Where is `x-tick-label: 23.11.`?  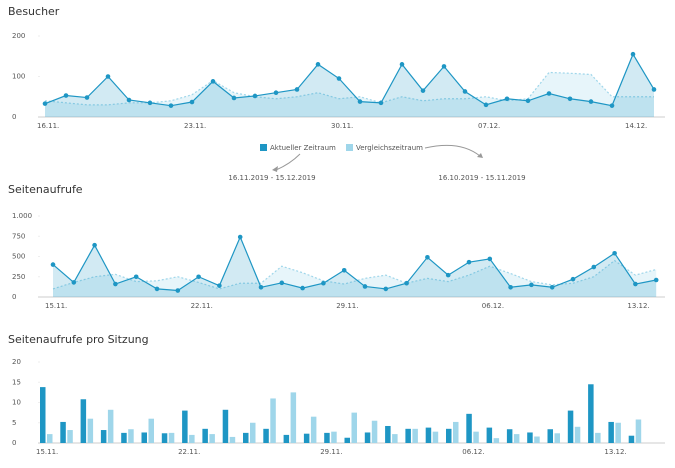 x-tick-label: 23.11. is located at coordinates (195, 126).